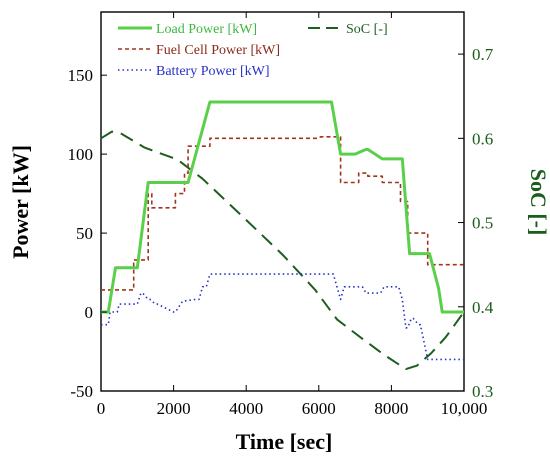 The width and height of the screenshot is (550, 469). Describe the element at coordinates (84, 233) in the screenshot. I see `y-tick-label: 50` at that location.